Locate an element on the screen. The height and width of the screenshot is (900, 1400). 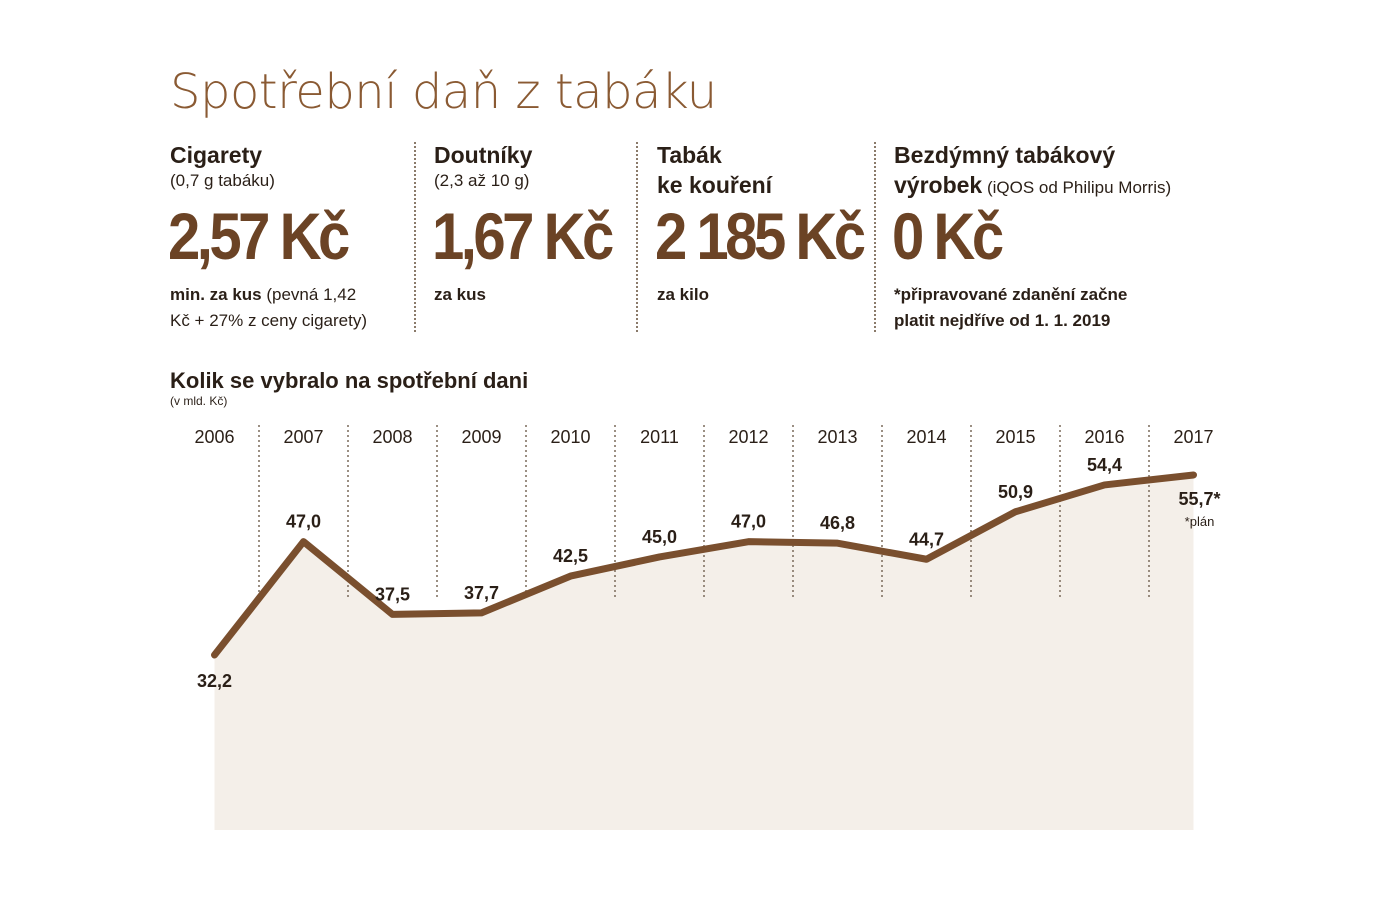
data-label: 46,8 is located at coordinates (837, 523).